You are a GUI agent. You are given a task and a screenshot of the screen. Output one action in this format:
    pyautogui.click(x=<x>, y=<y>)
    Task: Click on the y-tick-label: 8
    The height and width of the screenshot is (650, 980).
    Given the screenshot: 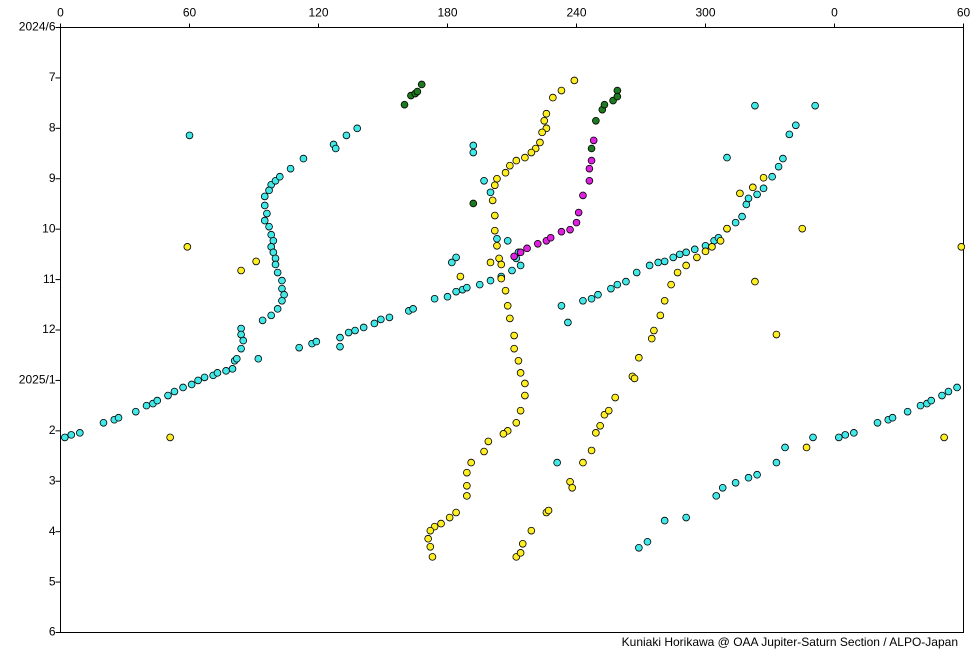 What is the action you would take?
    pyautogui.click(x=52, y=128)
    